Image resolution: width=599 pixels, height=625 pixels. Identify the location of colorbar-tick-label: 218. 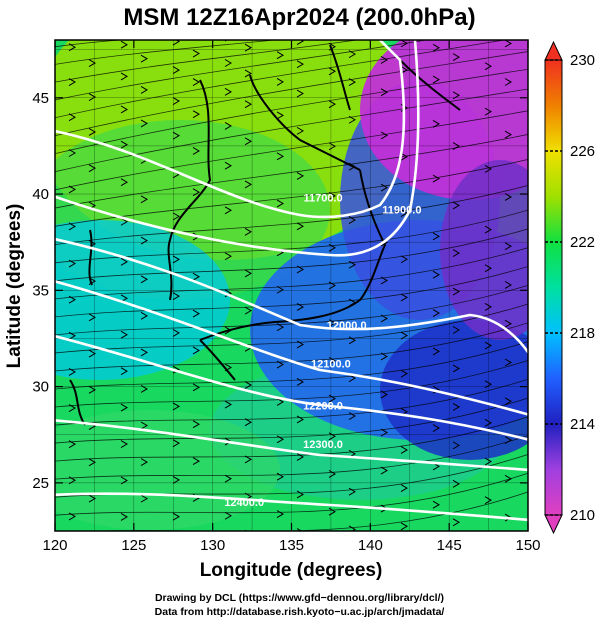
(582, 333).